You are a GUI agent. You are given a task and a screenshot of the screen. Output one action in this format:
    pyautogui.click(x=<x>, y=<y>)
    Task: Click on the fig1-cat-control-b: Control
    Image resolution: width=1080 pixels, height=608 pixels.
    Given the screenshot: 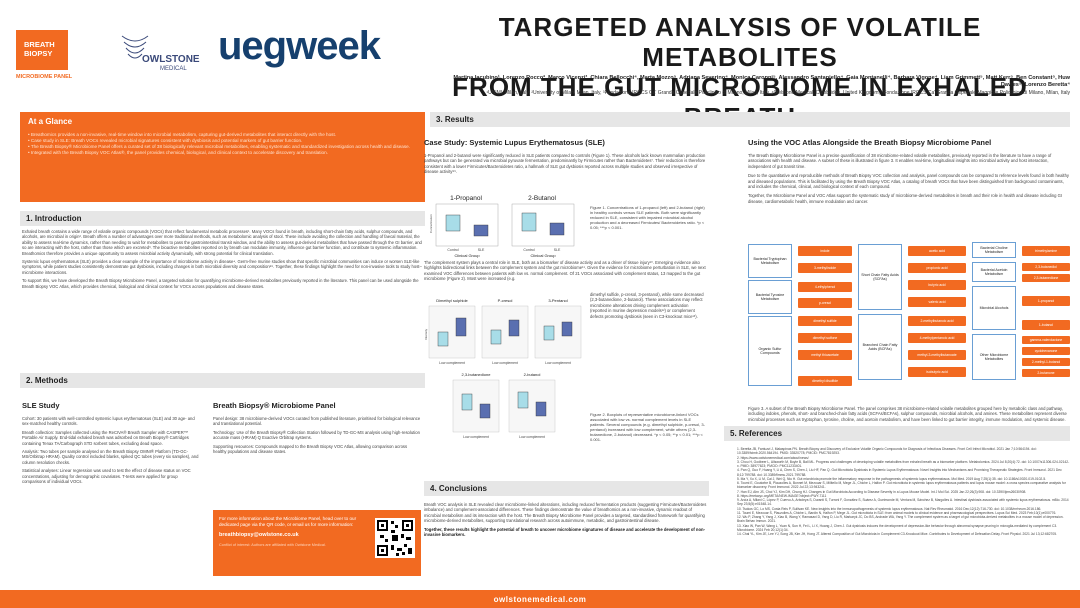 What is the action you would take?
    pyautogui.click(x=529, y=250)
    